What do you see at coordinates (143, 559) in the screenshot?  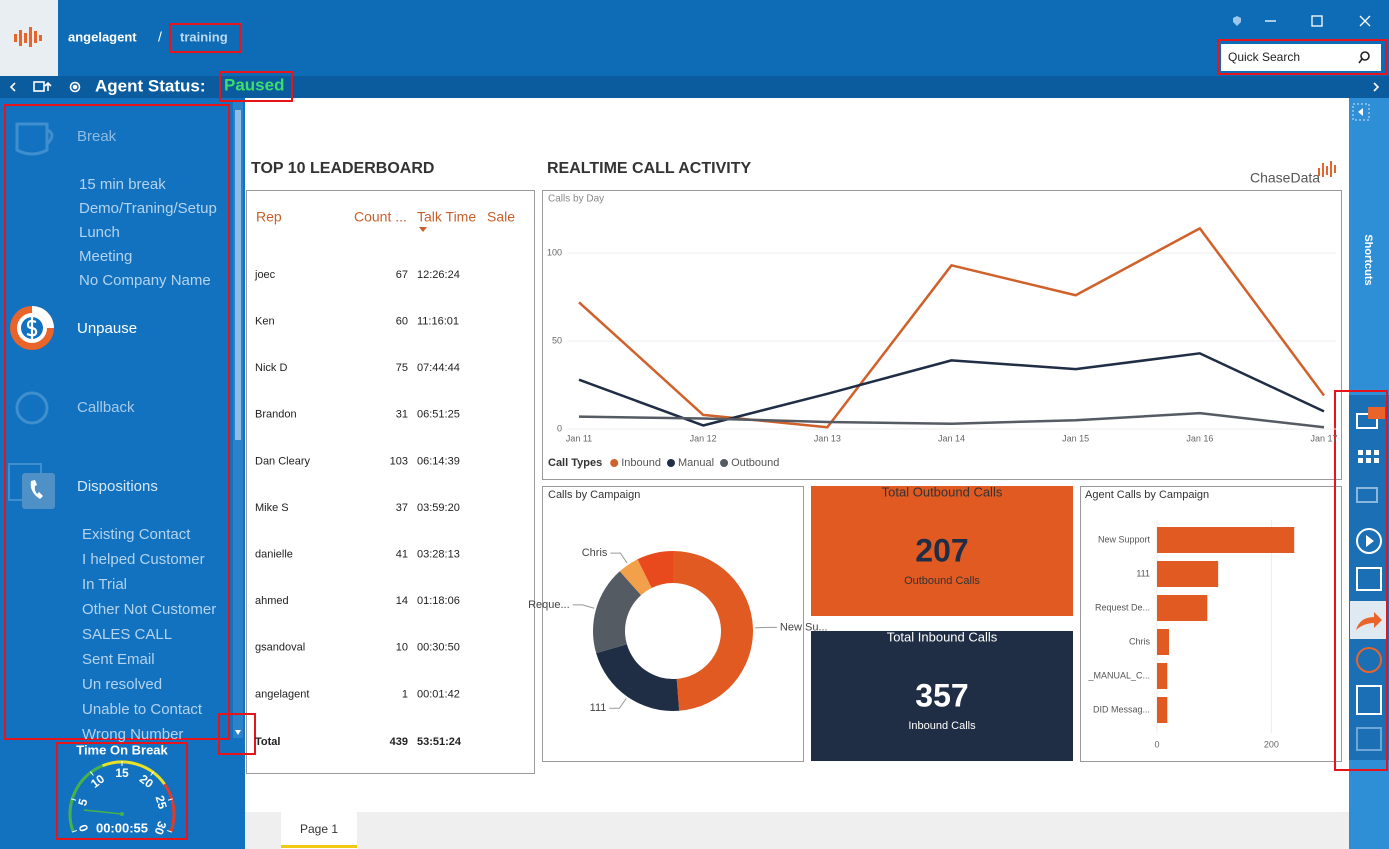 I see `menu-option: I helped Customer` at bounding box center [143, 559].